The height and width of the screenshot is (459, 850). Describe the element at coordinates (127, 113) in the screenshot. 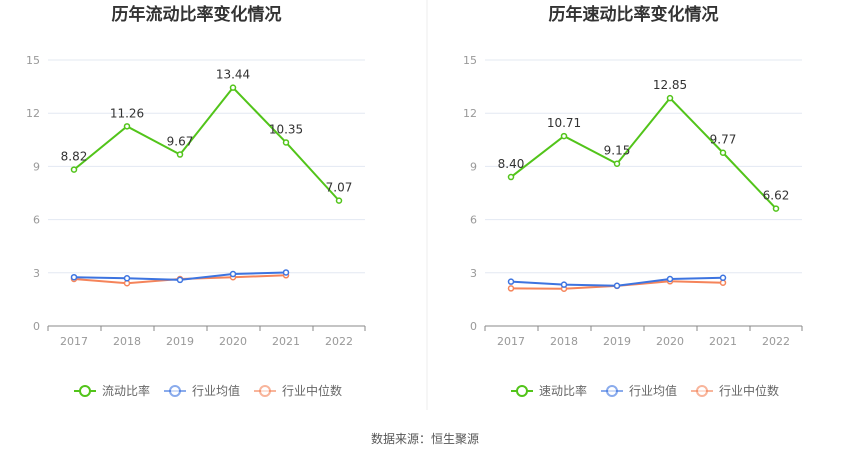

I see `data-label: 11.26` at that location.